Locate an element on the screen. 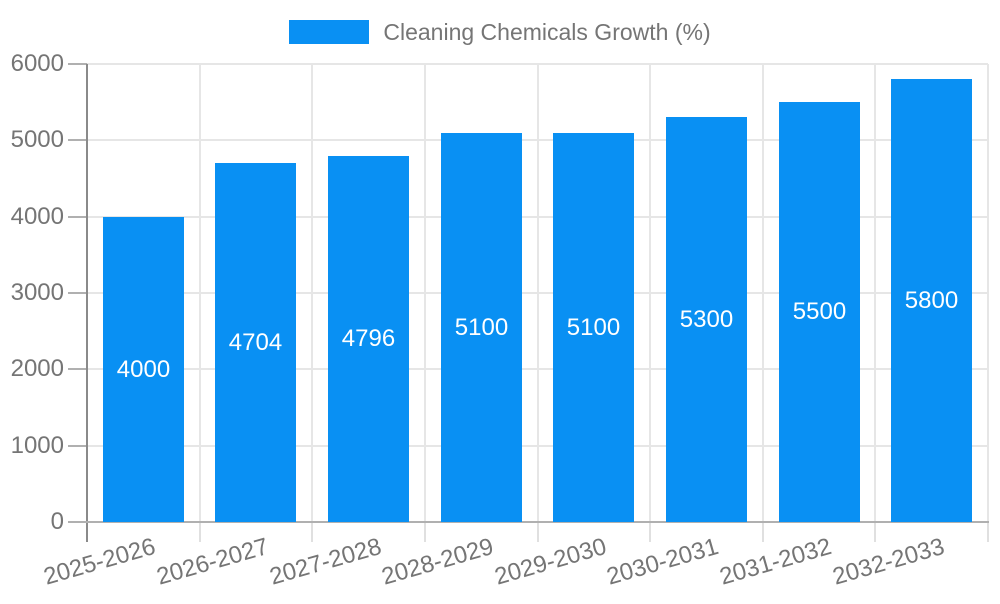 The image size is (1000, 604). y-tick-label: 6000 is located at coordinates (37, 63).